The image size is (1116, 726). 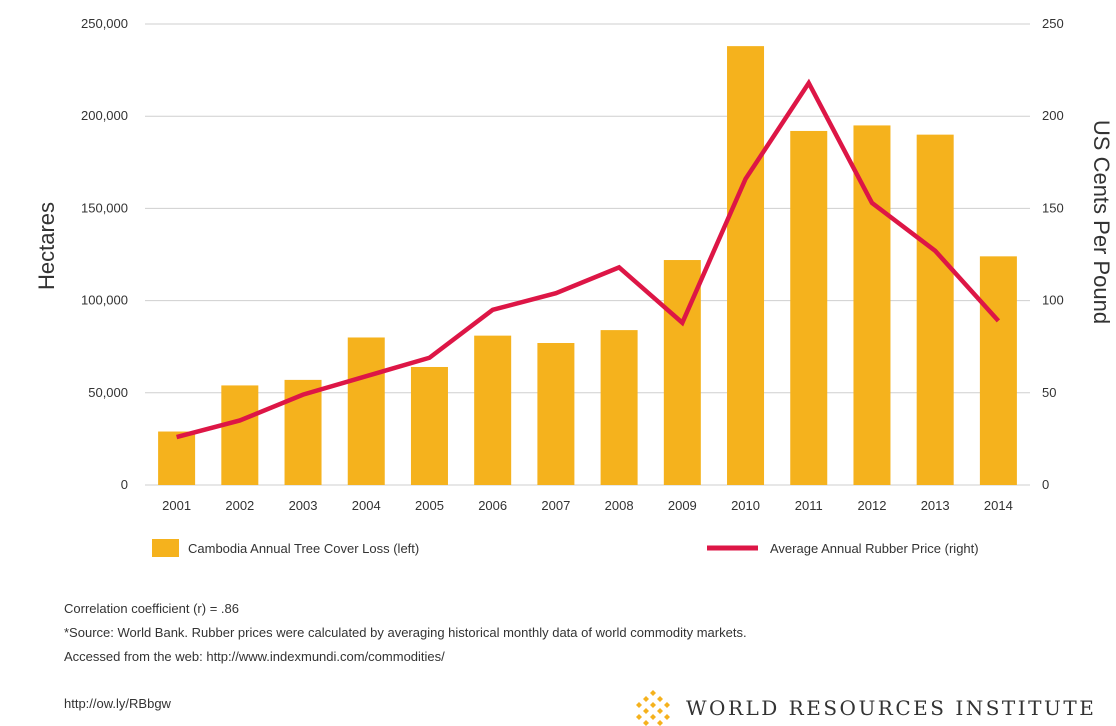 I want to click on short-link: http://ow.ly/RBbgw, so click(x=117, y=703).